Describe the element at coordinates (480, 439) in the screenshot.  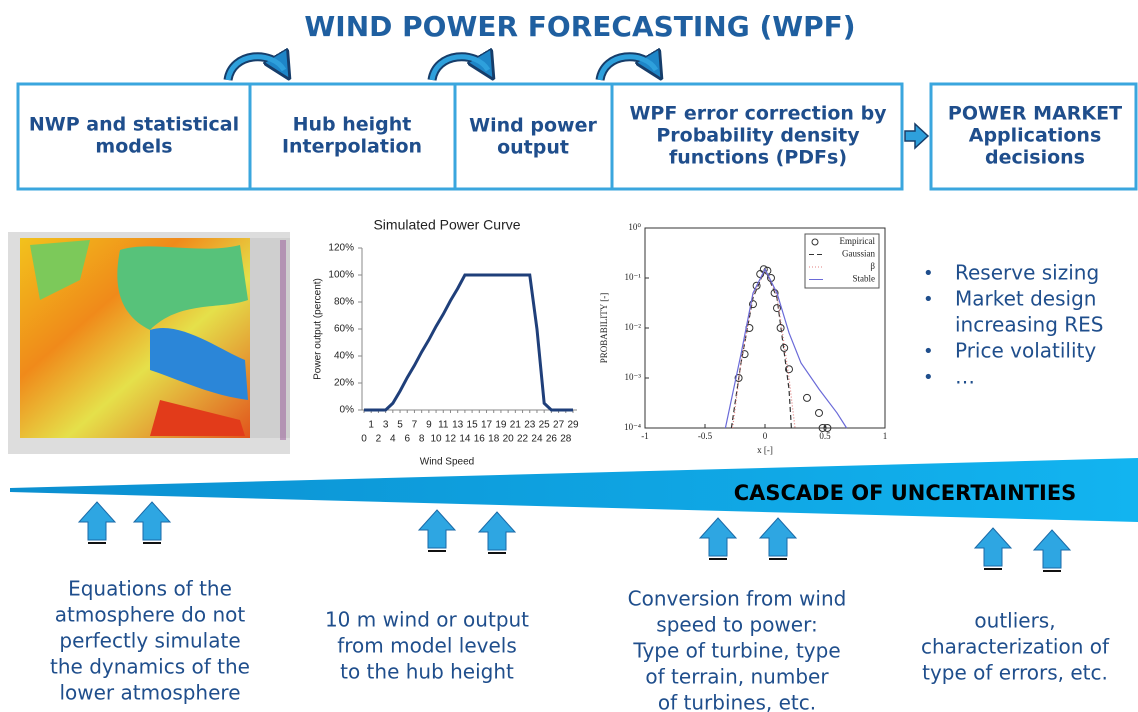
I see `x-tick-label: 16` at that location.